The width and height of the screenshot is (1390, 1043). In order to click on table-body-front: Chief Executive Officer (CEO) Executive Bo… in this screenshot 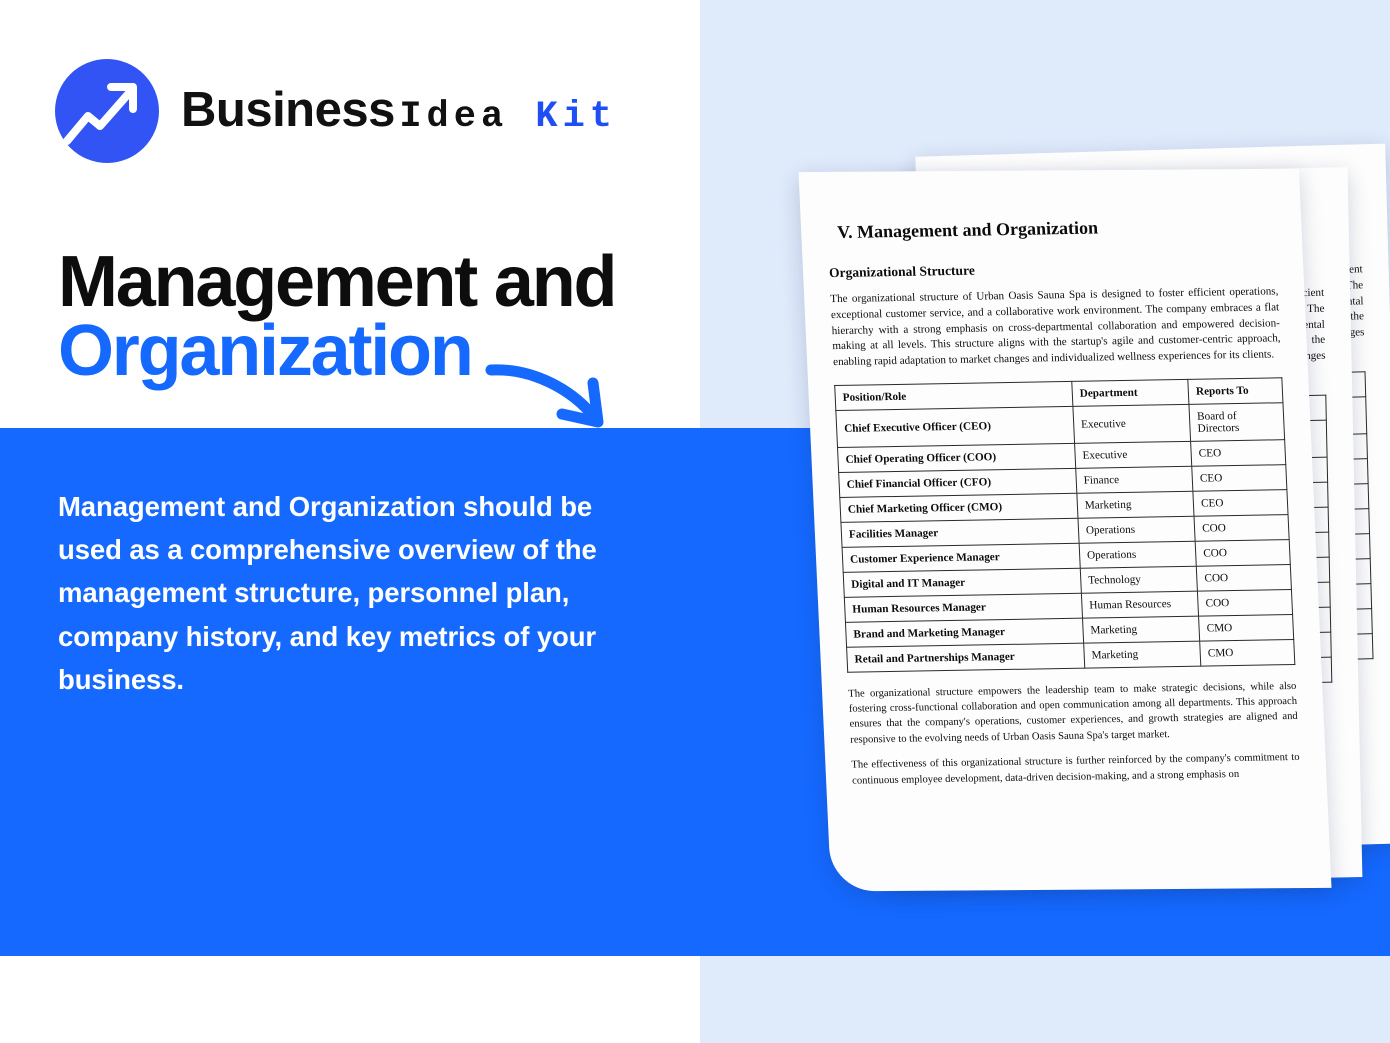, I will do `click(1065, 537)`.